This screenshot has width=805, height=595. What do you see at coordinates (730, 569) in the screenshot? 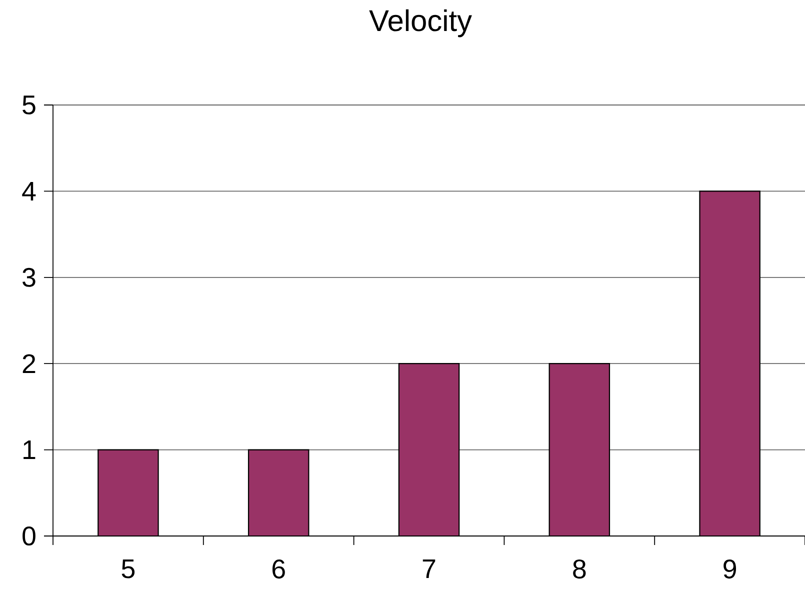
I see `x-tick-label: 9` at bounding box center [730, 569].